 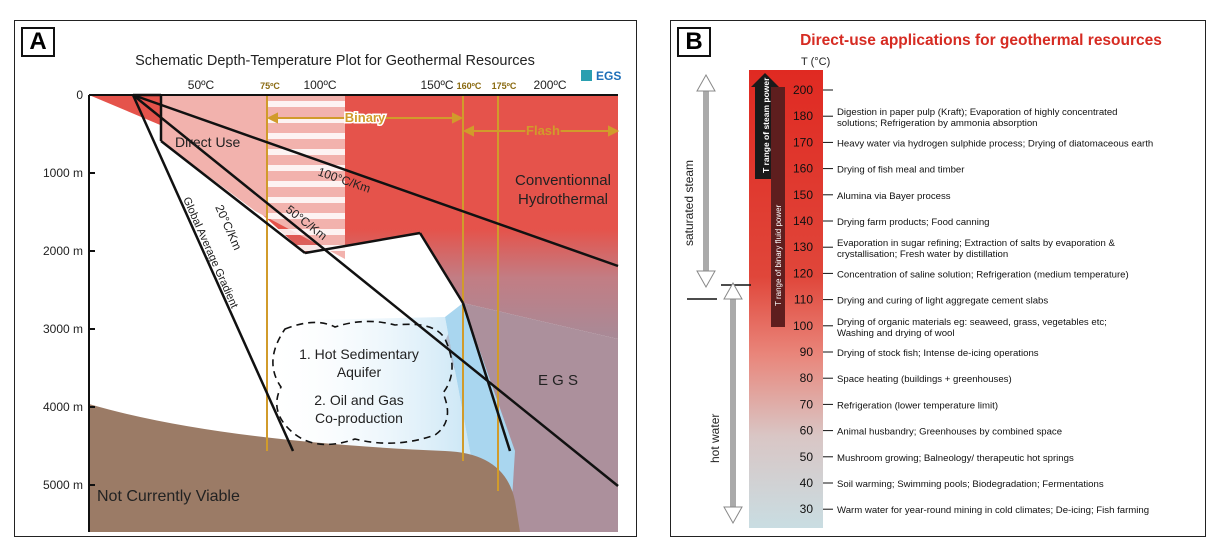 I want to click on temperature-value: 50, so click(x=807, y=457).